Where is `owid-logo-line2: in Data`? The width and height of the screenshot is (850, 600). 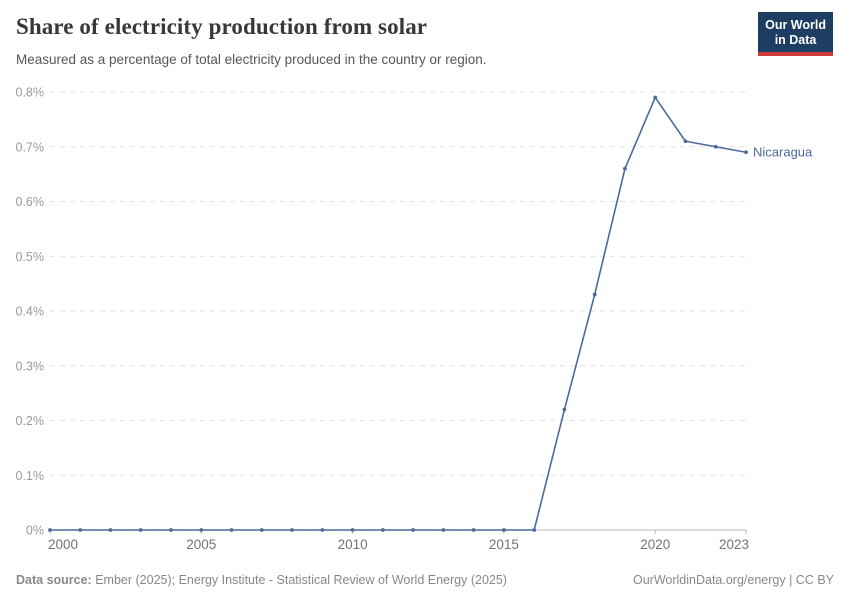
owid-logo-line2: in Data is located at coordinates (795, 39).